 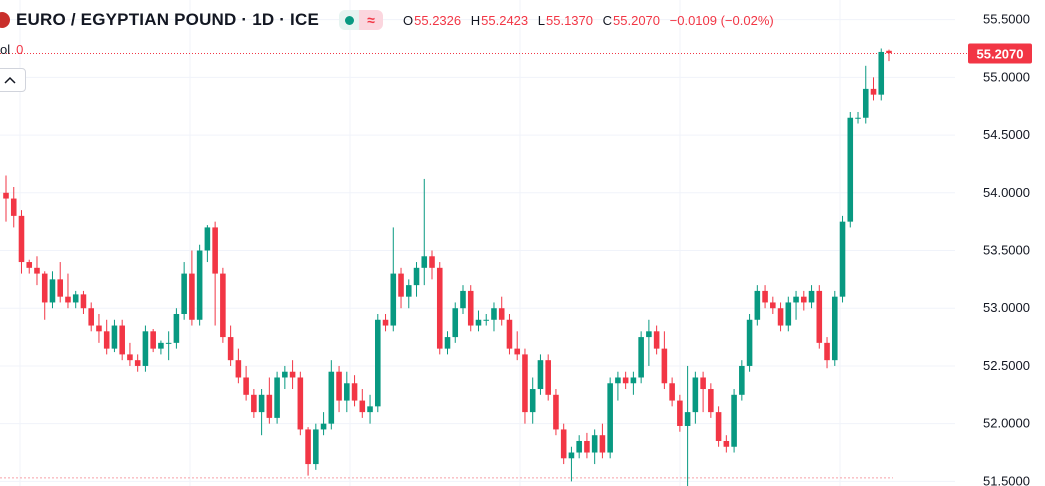 What do you see at coordinates (167, 19) in the screenshot?
I see `symbol-title: EURO / EGYPTIAN POUND · 1D · ICE` at bounding box center [167, 19].